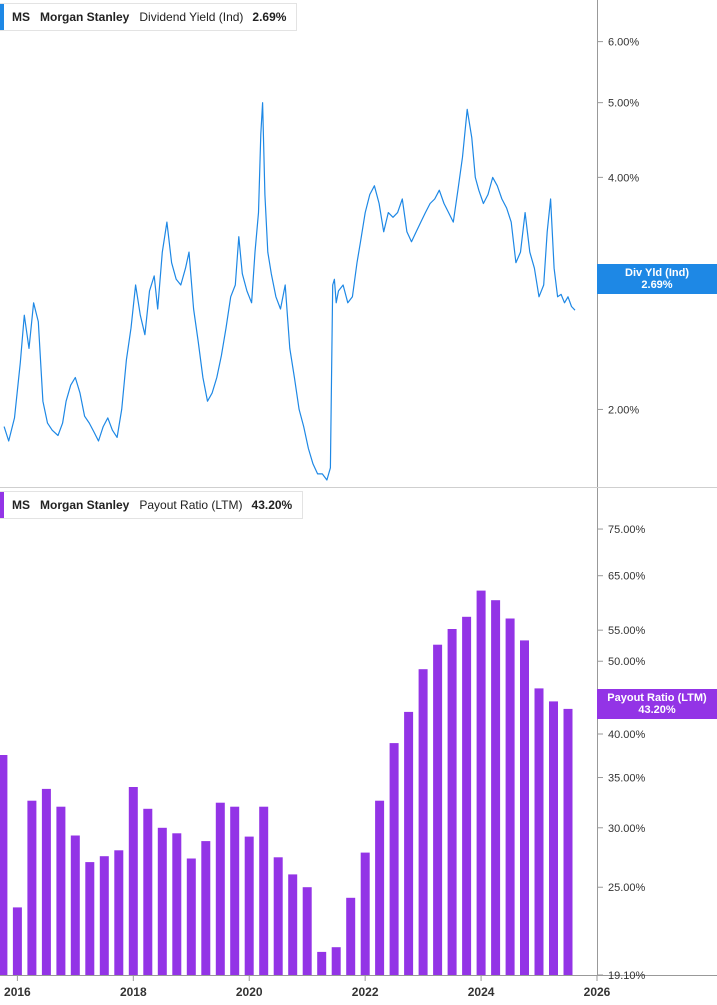 The image size is (717, 1005). What do you see at coordinates (627, 779) in the screenshot?
I see `payout-y-tick-label: 35.00%` at bounding box center [627, 779].